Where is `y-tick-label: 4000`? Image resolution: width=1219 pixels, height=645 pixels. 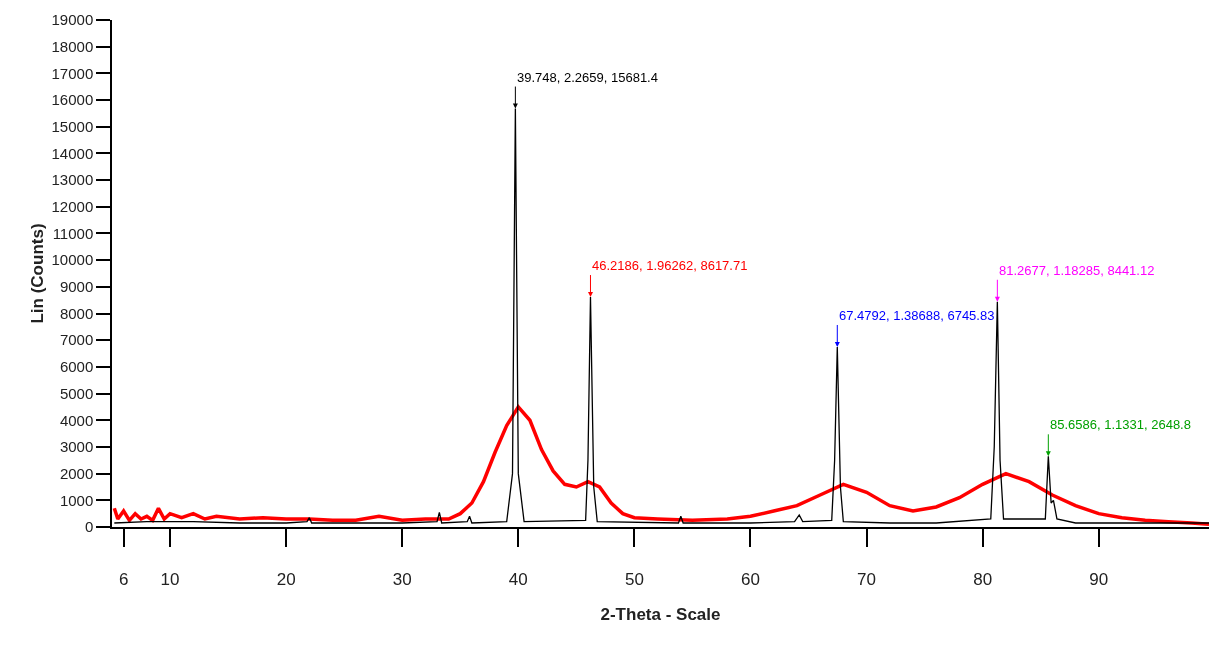 y-tick-label: 4000 is located at coordinates (76, 420).